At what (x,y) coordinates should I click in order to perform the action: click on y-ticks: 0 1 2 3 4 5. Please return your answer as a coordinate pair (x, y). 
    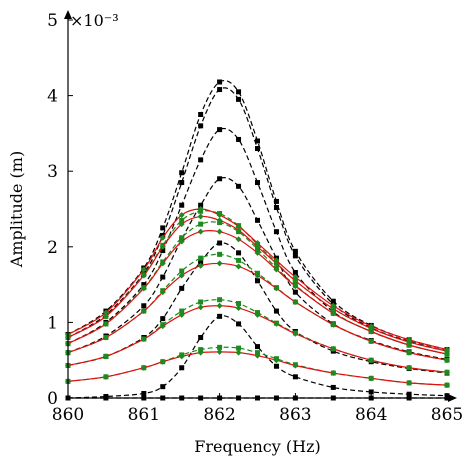
    Looking at the image, I should click on (60, 210).